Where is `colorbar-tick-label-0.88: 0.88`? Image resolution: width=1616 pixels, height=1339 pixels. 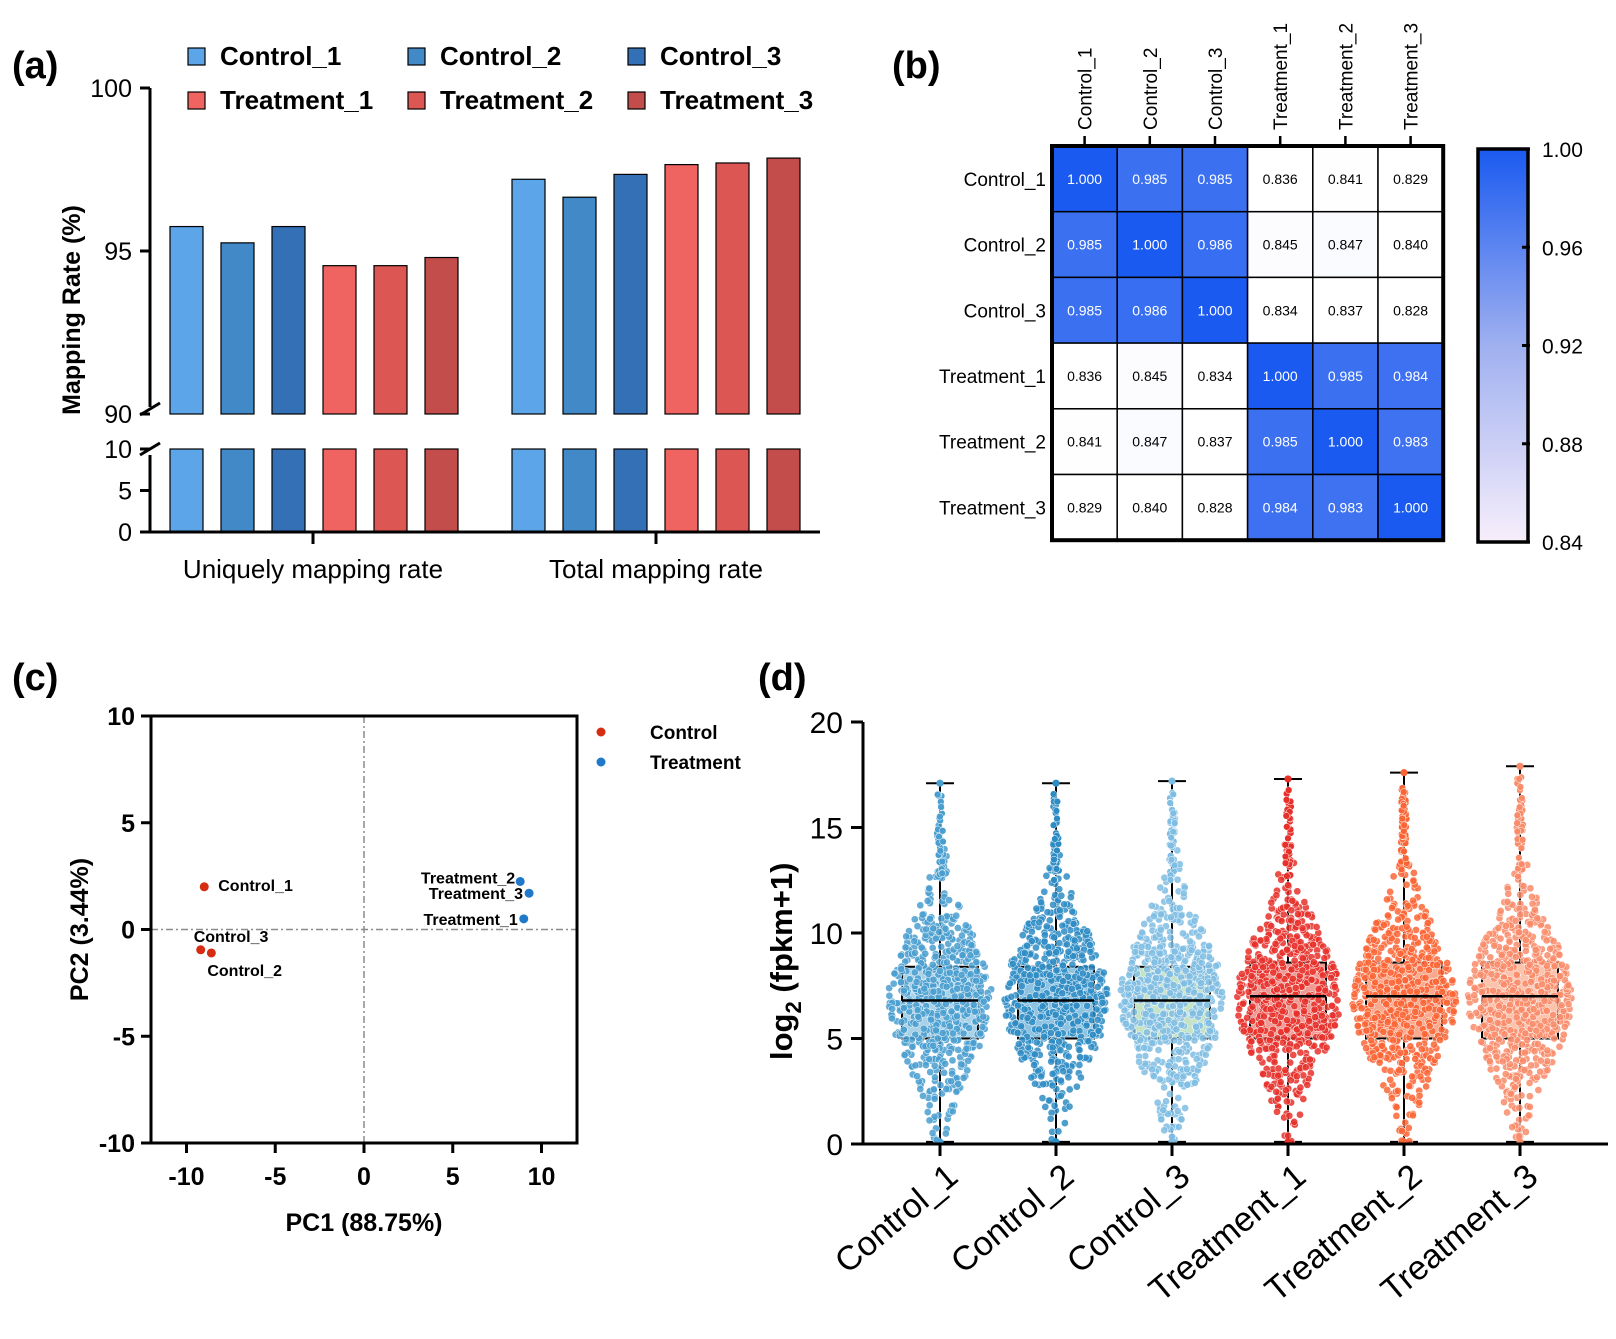
colorbar-tick-label-0.88: 0.88 is located at coordinates (1562, 445).